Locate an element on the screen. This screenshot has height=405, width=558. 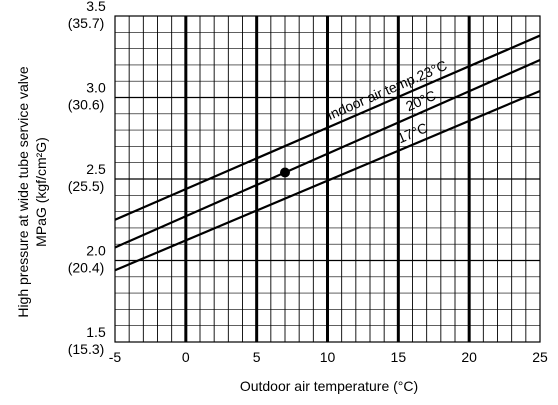
y-axis-title-line1: High pressure at wide tube service valve is located at coordinates (23, 192).